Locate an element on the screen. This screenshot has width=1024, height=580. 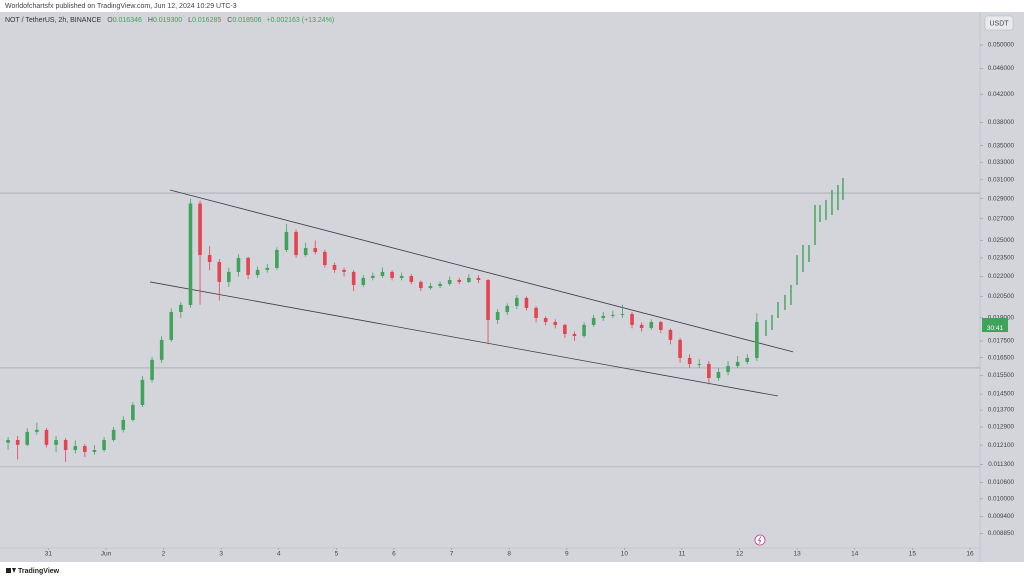
y-tick-label: 0.022000 is located at coordinates (1001, 276).